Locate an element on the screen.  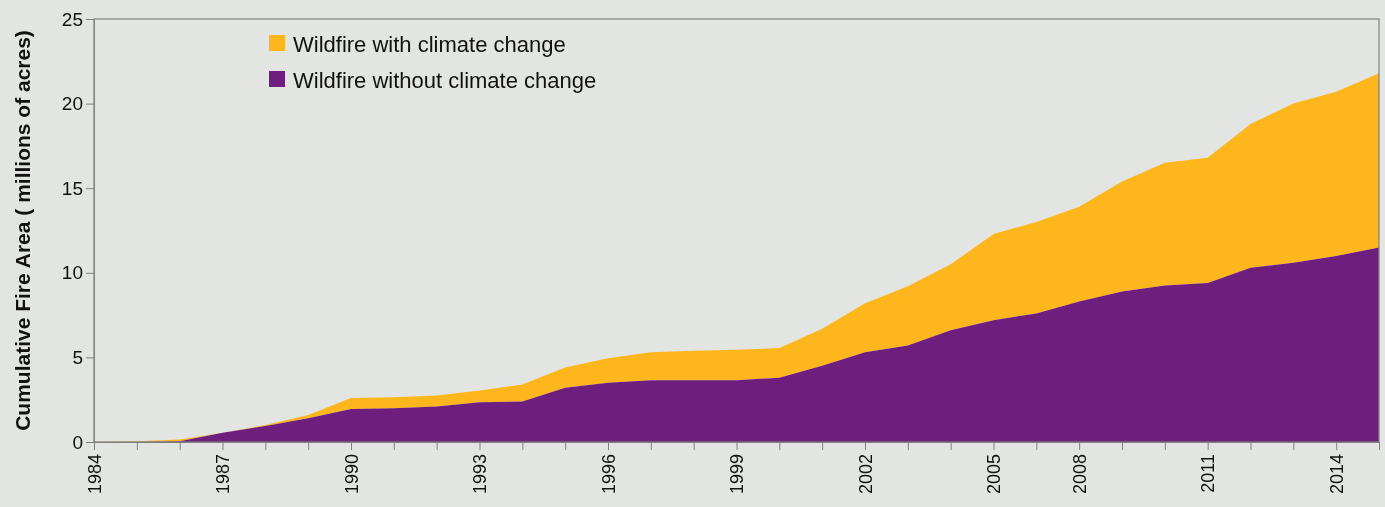
x-tick-label: 2002 is located at coordinates (865, 474).